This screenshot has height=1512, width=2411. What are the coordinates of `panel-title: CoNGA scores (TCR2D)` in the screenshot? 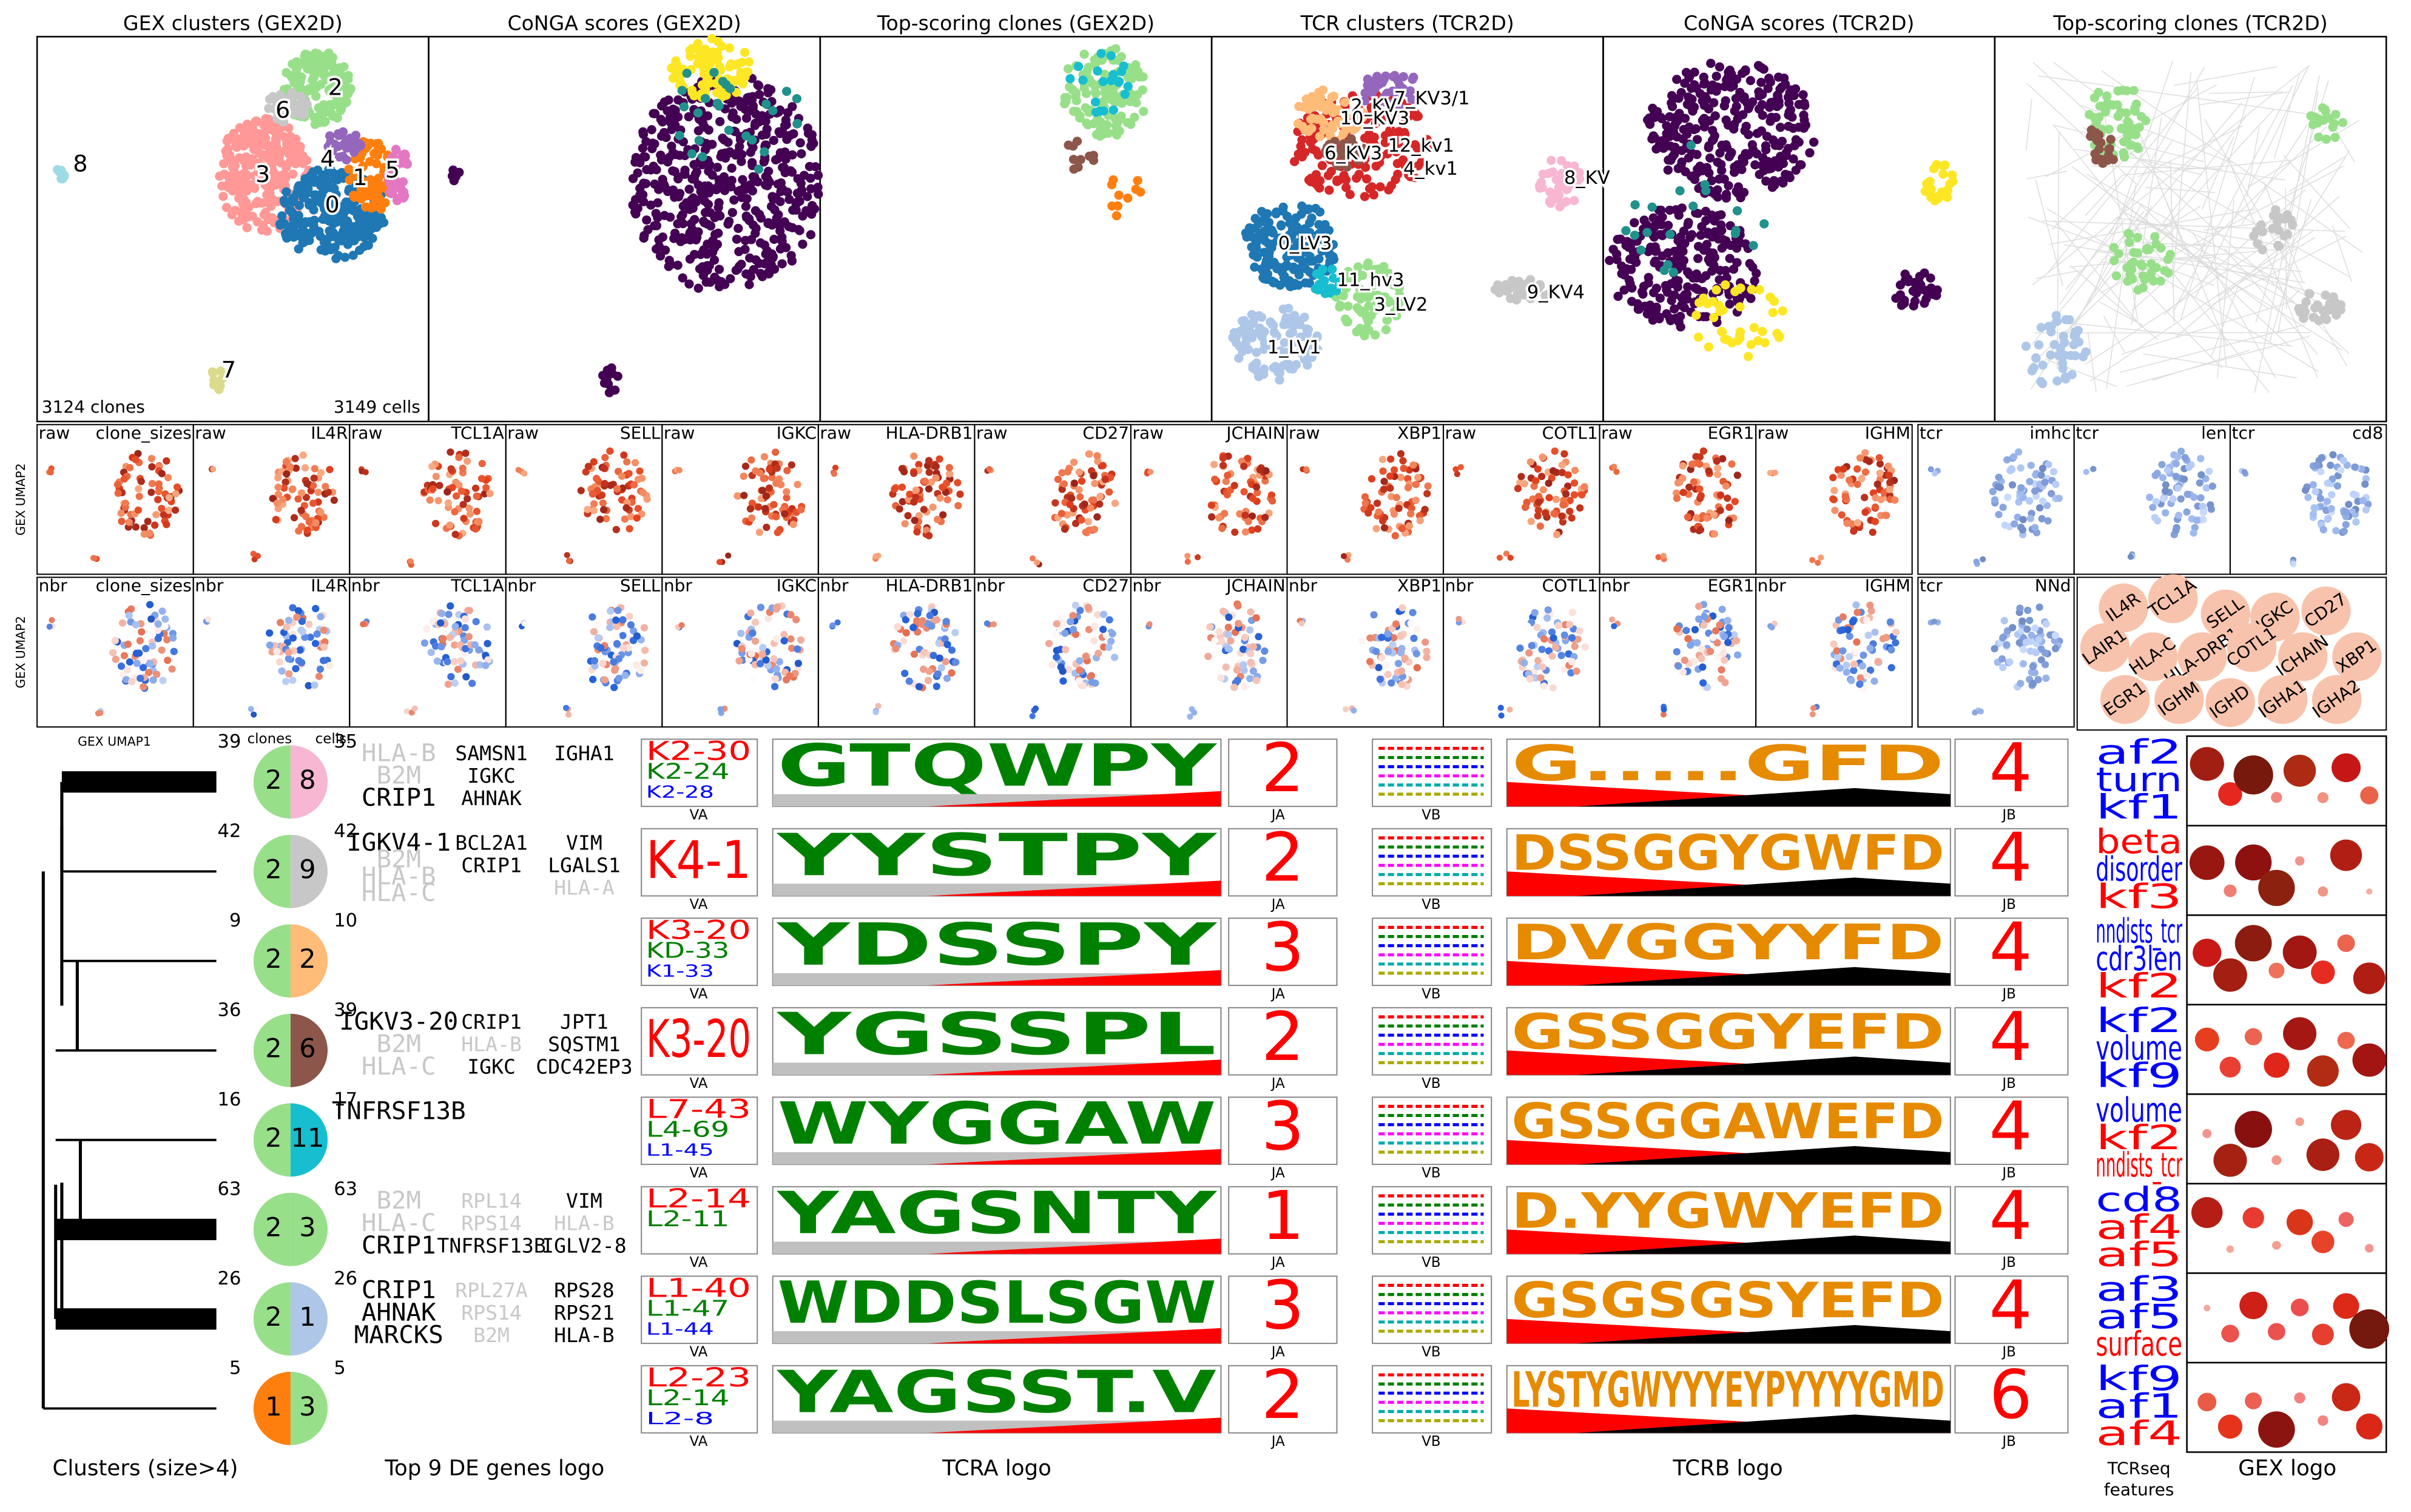 It's located at (1799, 23).